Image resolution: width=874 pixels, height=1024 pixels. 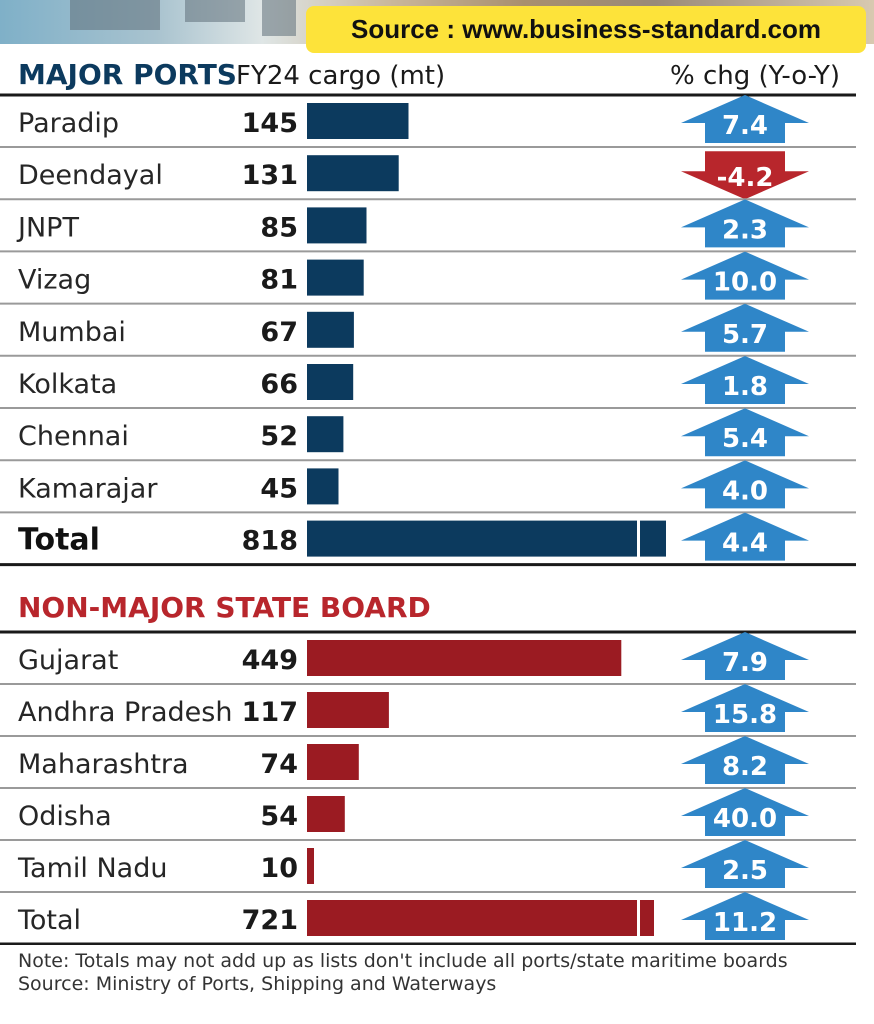 What do you see at coordinates (68, 660) in the screenshot?
I see `g1-0-category-label: Gujarat` at bounding box center [68, 660].